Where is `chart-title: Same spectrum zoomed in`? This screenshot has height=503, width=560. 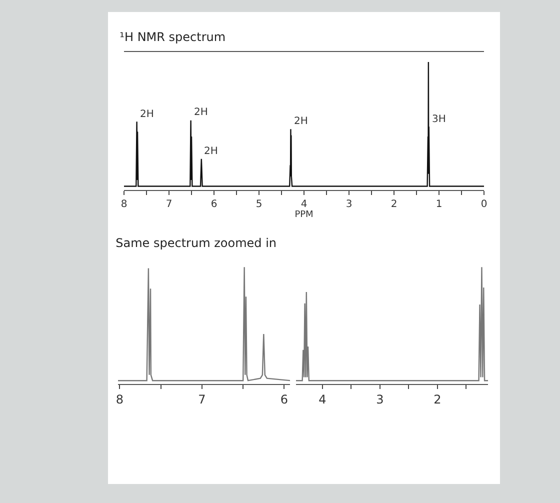 chart-title: Same spectrum zoomed in is located at coordinates (196, 243).